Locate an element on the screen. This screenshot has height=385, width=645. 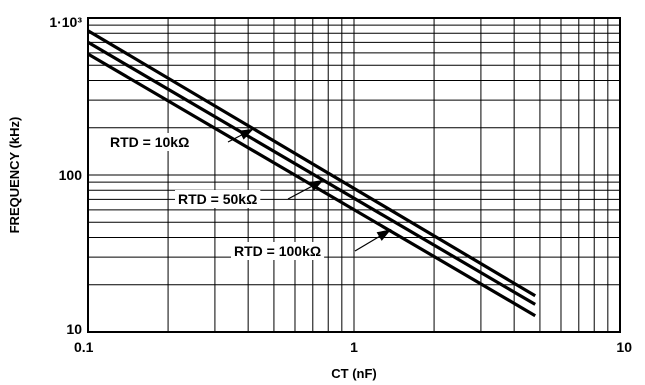
x-tick-label-1: 1 is located at coordinates (354, 347).